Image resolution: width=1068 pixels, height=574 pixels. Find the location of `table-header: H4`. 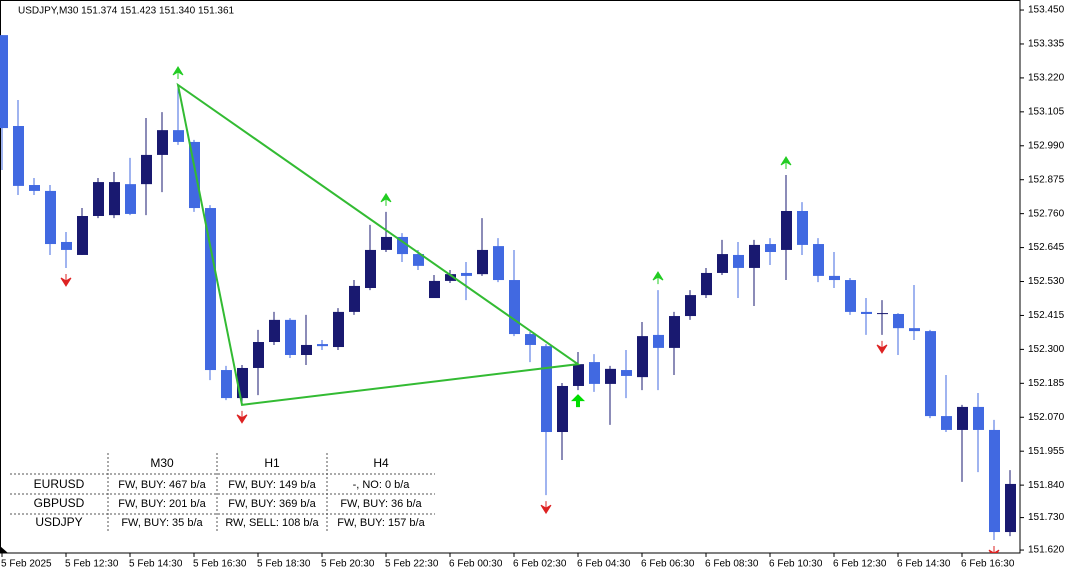

table-header: H4 is located at coordinates (381, 463).